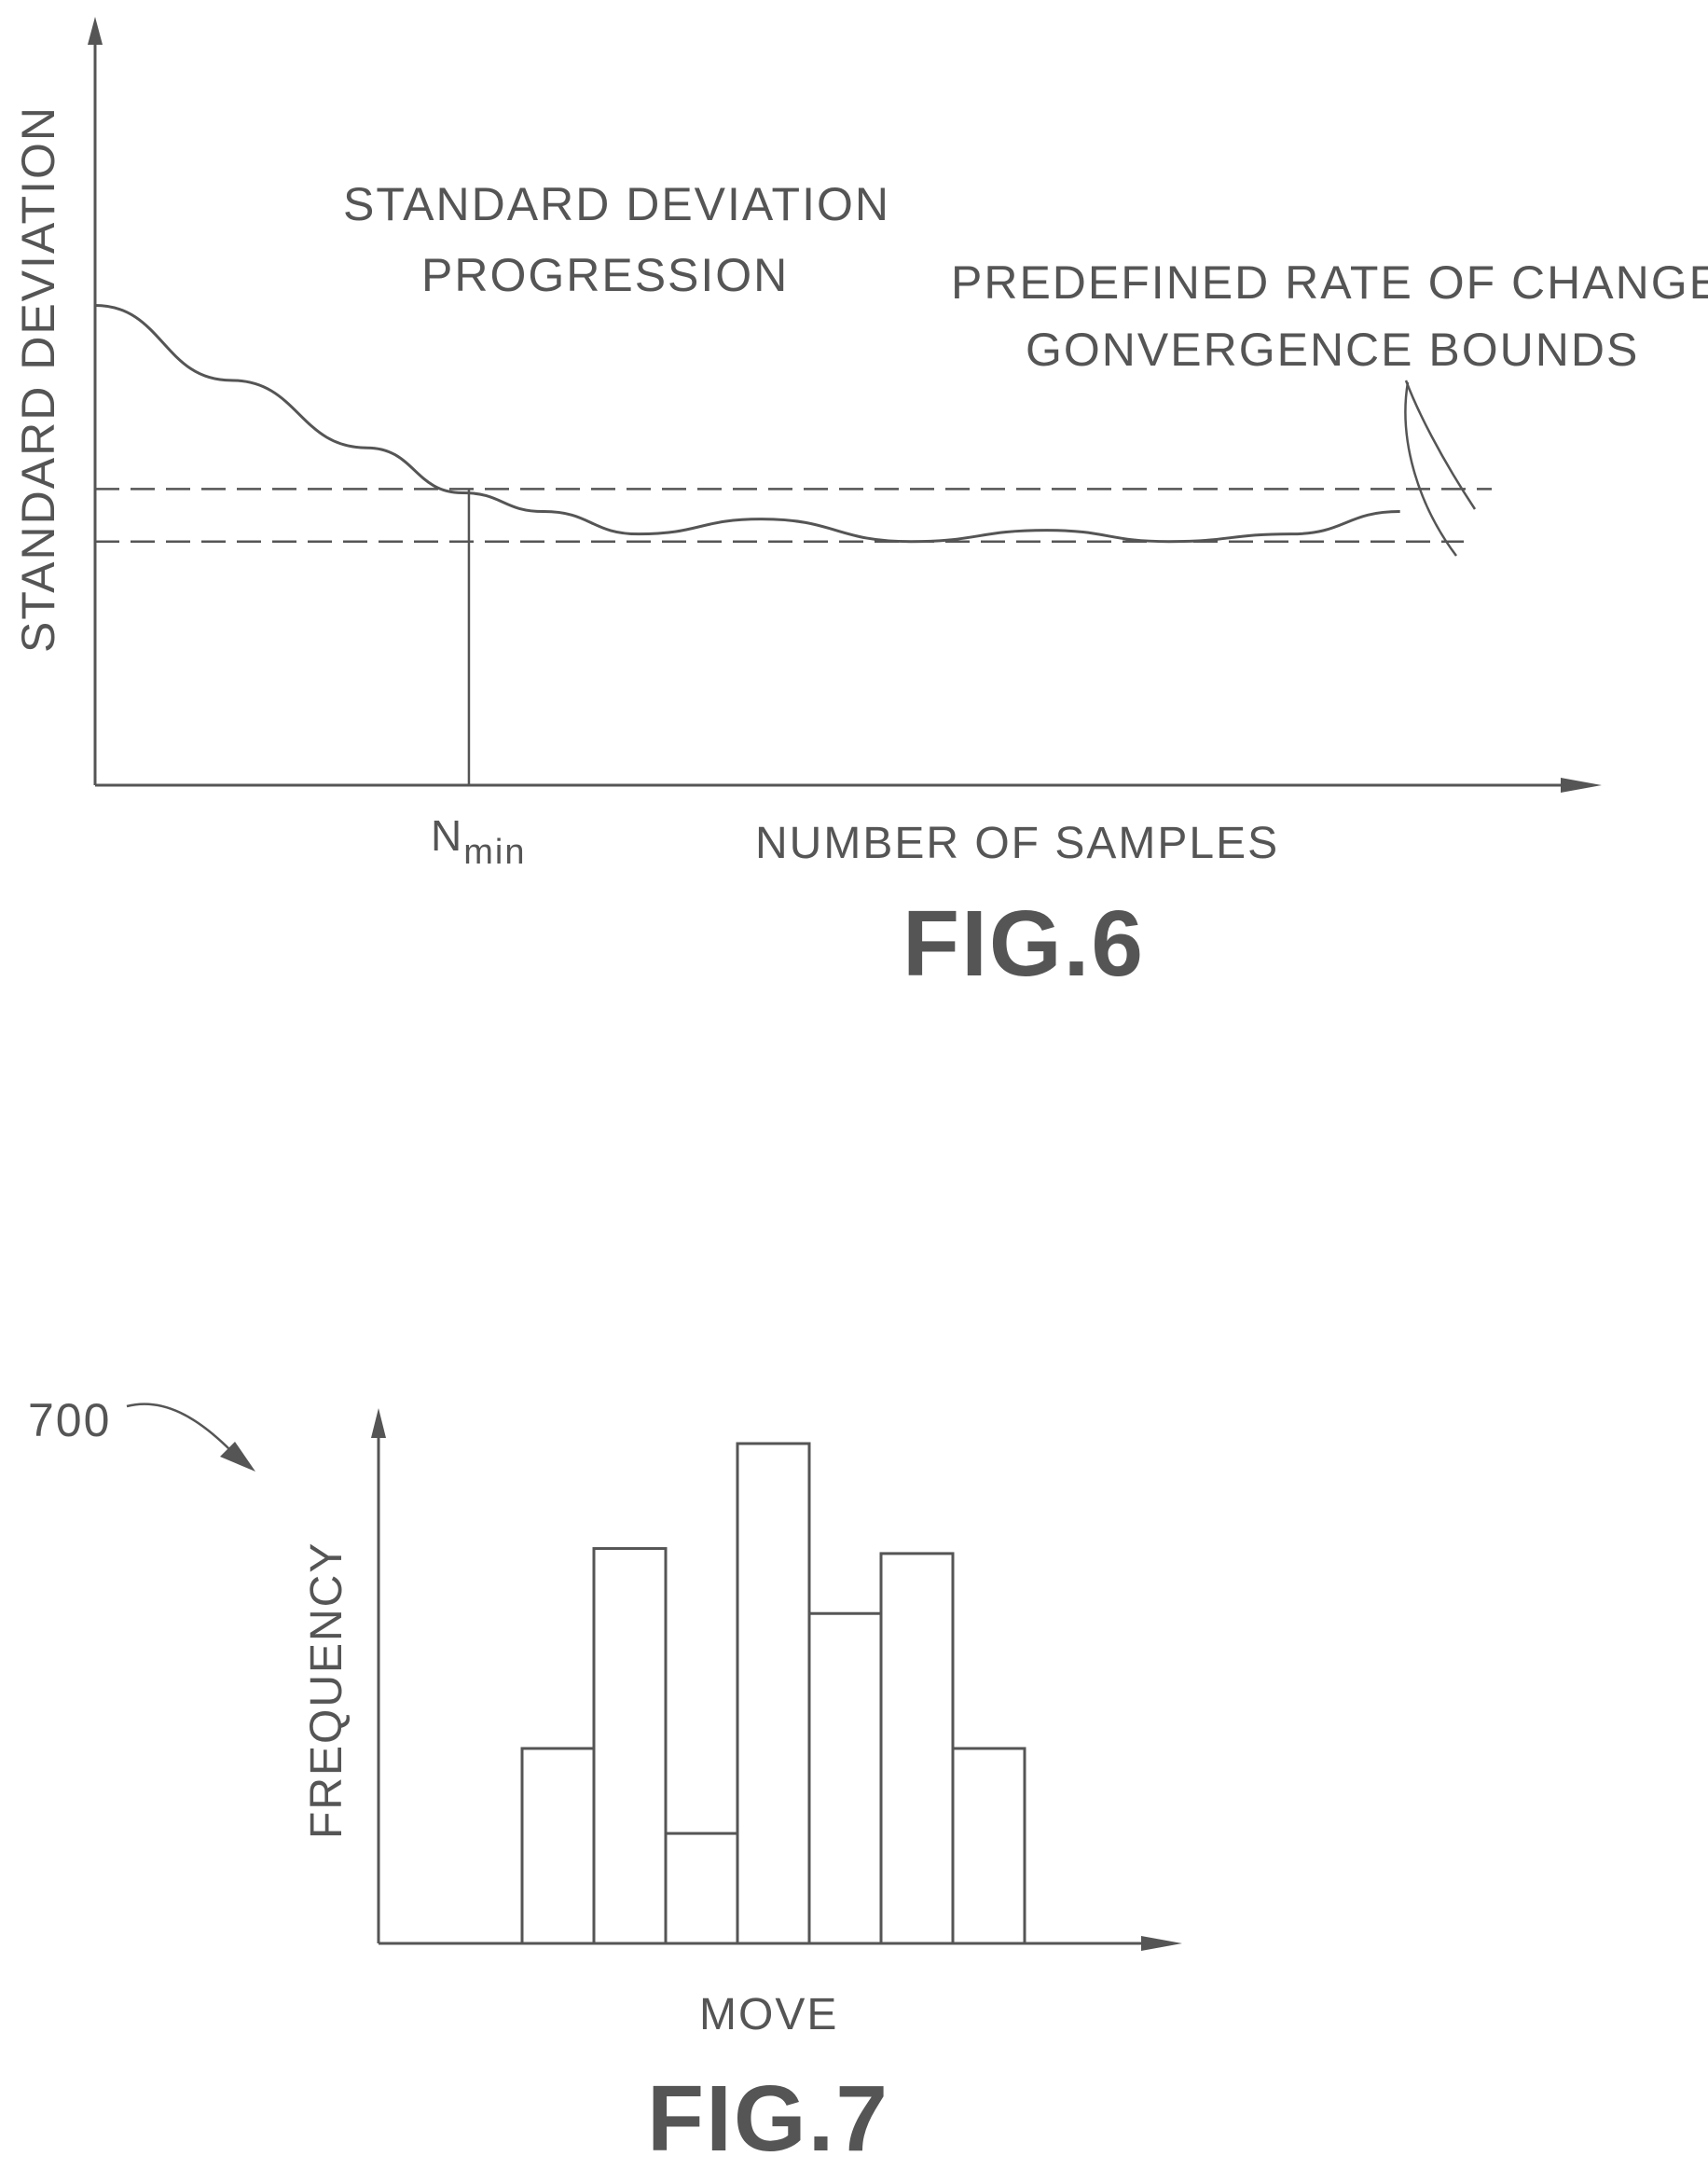 This screenshot has width=1708, height=2170. What do you see at coordinates (747, 423) in the screenshot?
I see `fig6-series-line` at bounding box center [747, 423].